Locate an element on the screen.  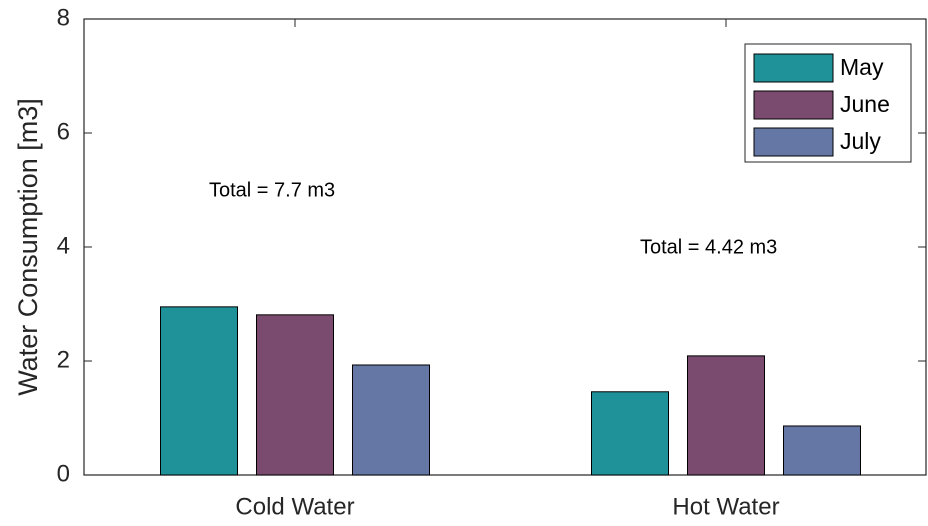
y-tick-label: 8 is located at coordinates (63, 17).